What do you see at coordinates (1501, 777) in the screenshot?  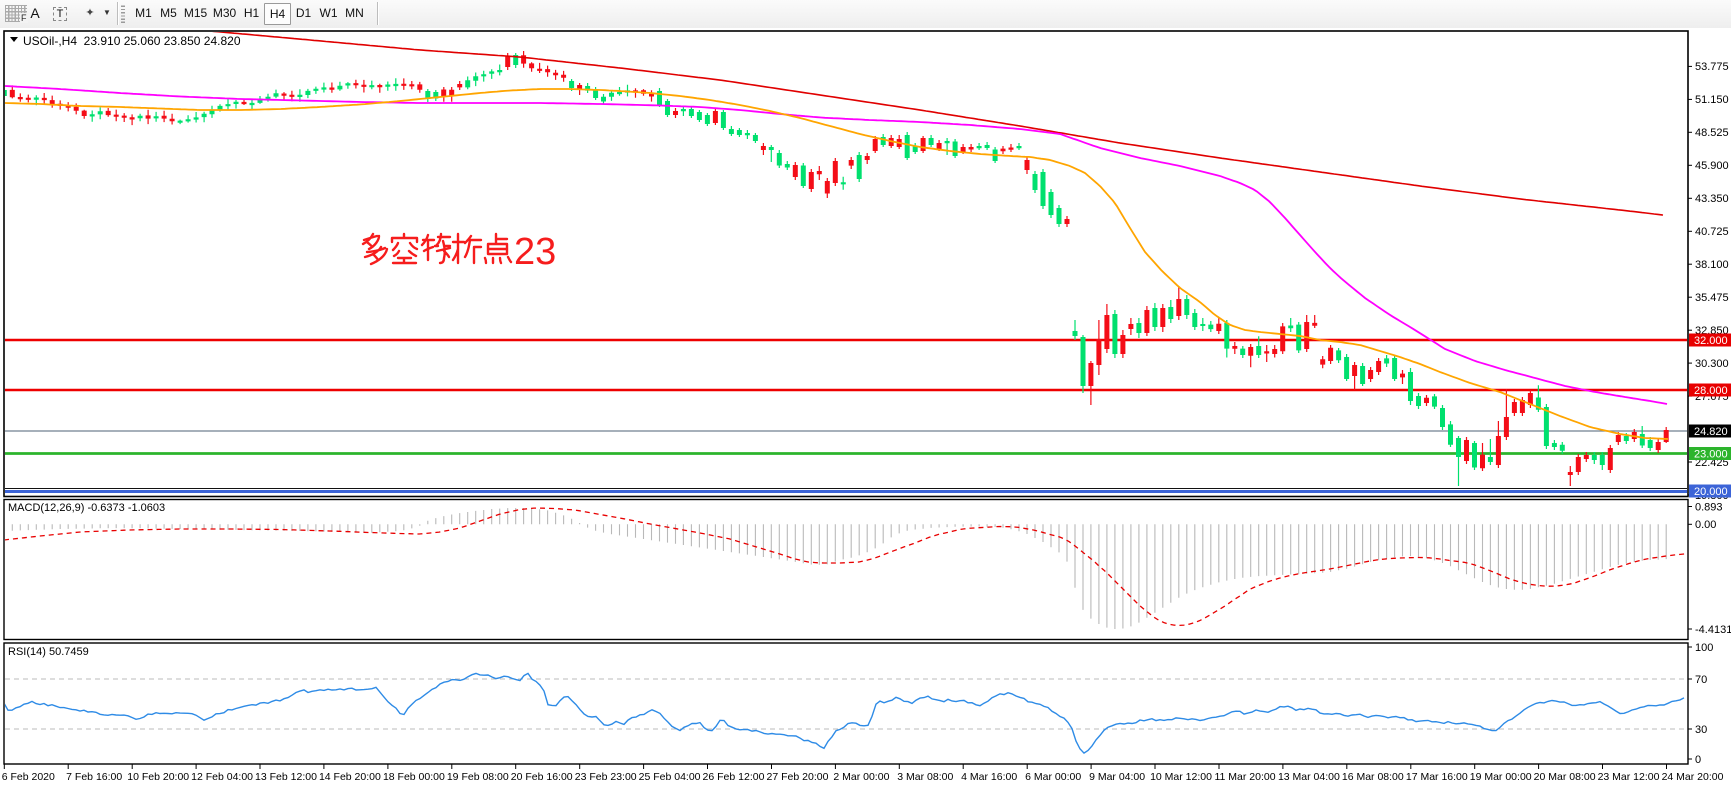 I see `svg-text: 19 Mar 00:00` at bounding box center [1501, 777].